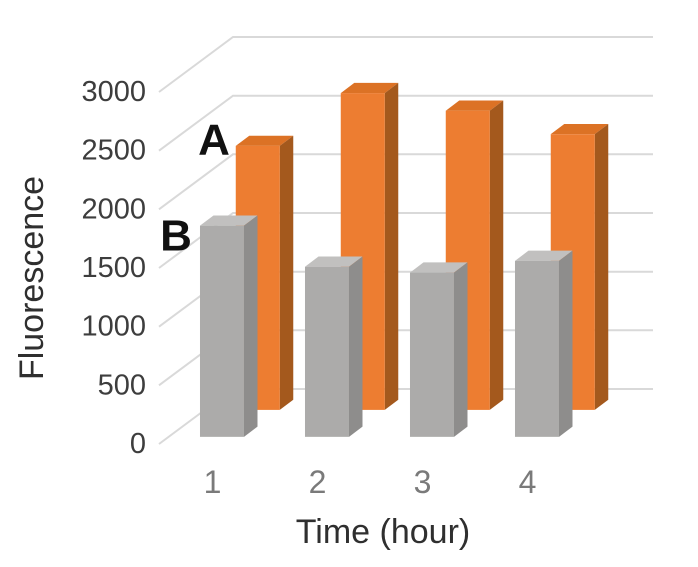 The image size is (698, 567). Describe the element at coordinates (423, 482) in the screenshot. I see `category-label-3: 3` at that location.